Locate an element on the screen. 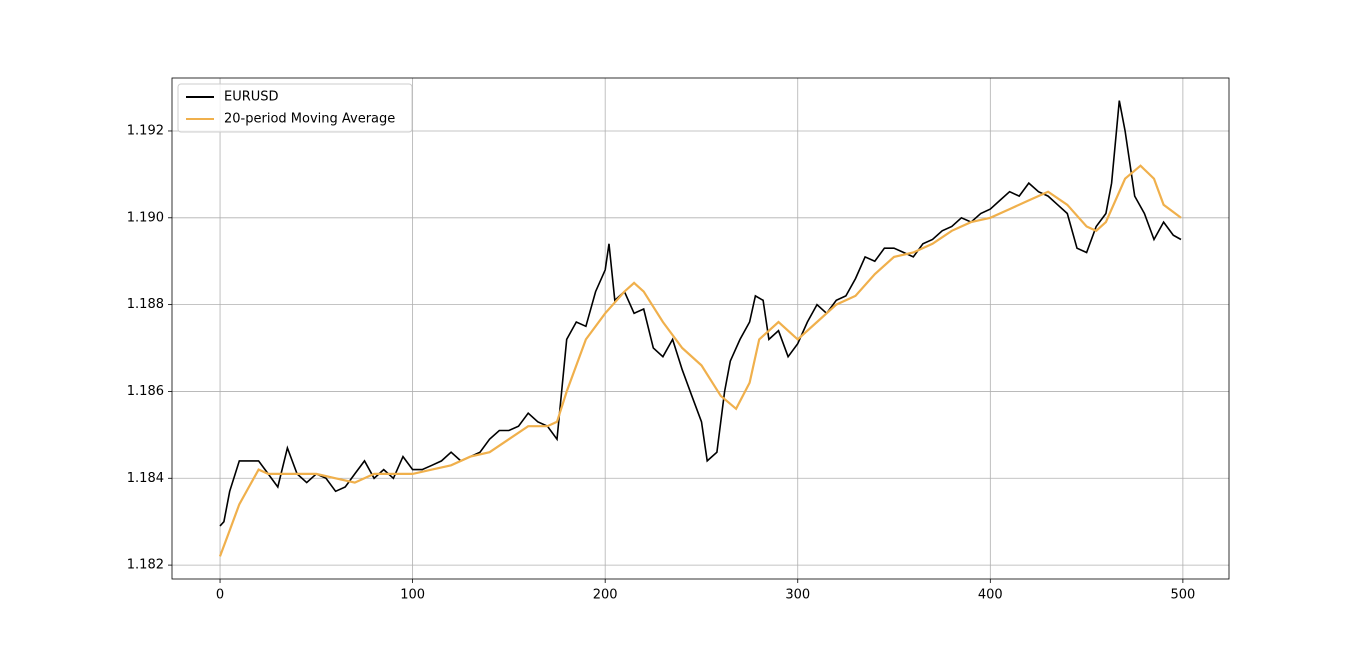 The height and width of the screenshot is (651, 1366). y-tick-label: 1.182 is located at coordinates (145, 565).